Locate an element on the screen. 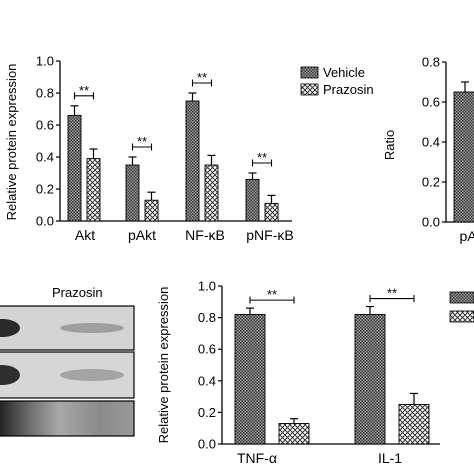 The width and height of the screenshot is (474, 474). panel-c-category-labels: TNF-α IL-1 is located at coordinates (319, 458).